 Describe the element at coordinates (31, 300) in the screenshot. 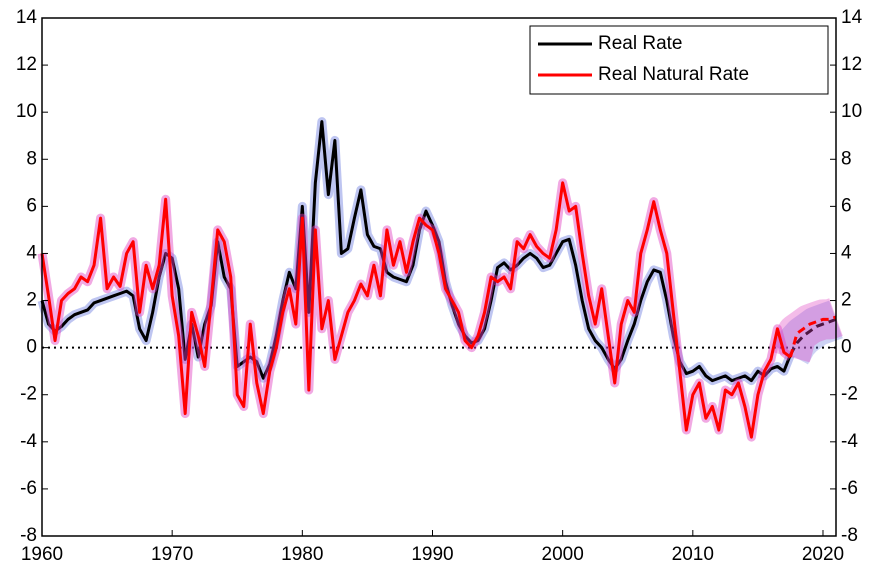

I see `y-tick-label: 2` at that location.